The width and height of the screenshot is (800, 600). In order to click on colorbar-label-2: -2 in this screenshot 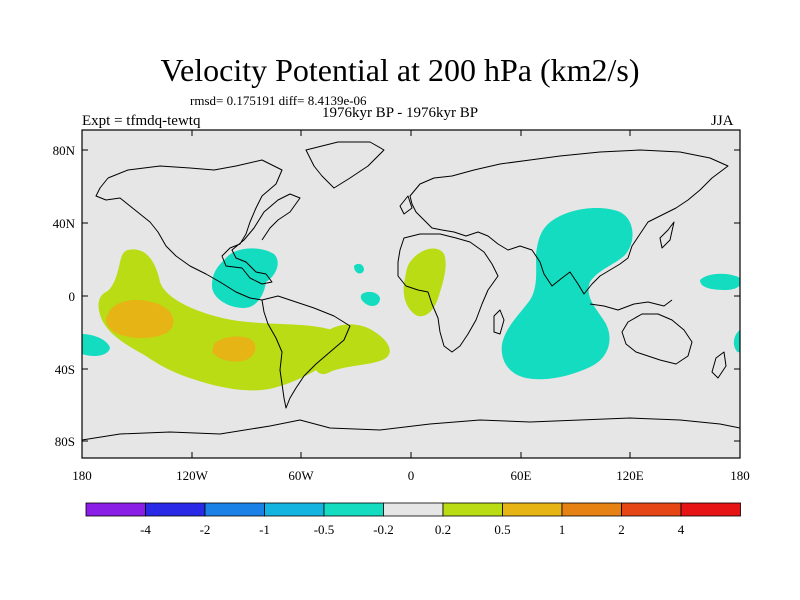, I will do `click(205, 529)`.